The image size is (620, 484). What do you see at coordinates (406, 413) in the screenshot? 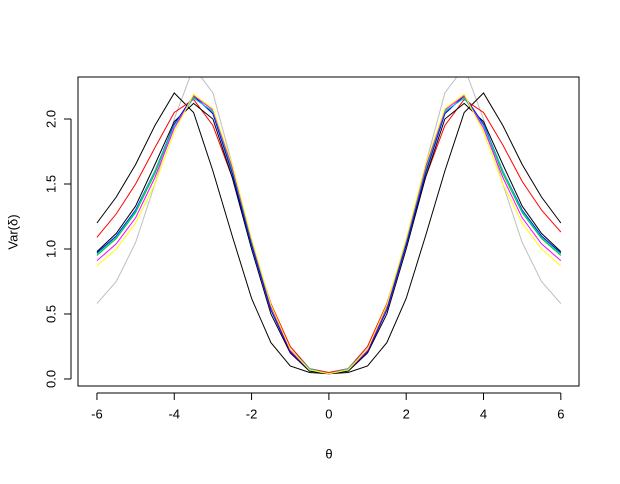
I see `x-tick-label: 2` at bounding box center [406, 413].